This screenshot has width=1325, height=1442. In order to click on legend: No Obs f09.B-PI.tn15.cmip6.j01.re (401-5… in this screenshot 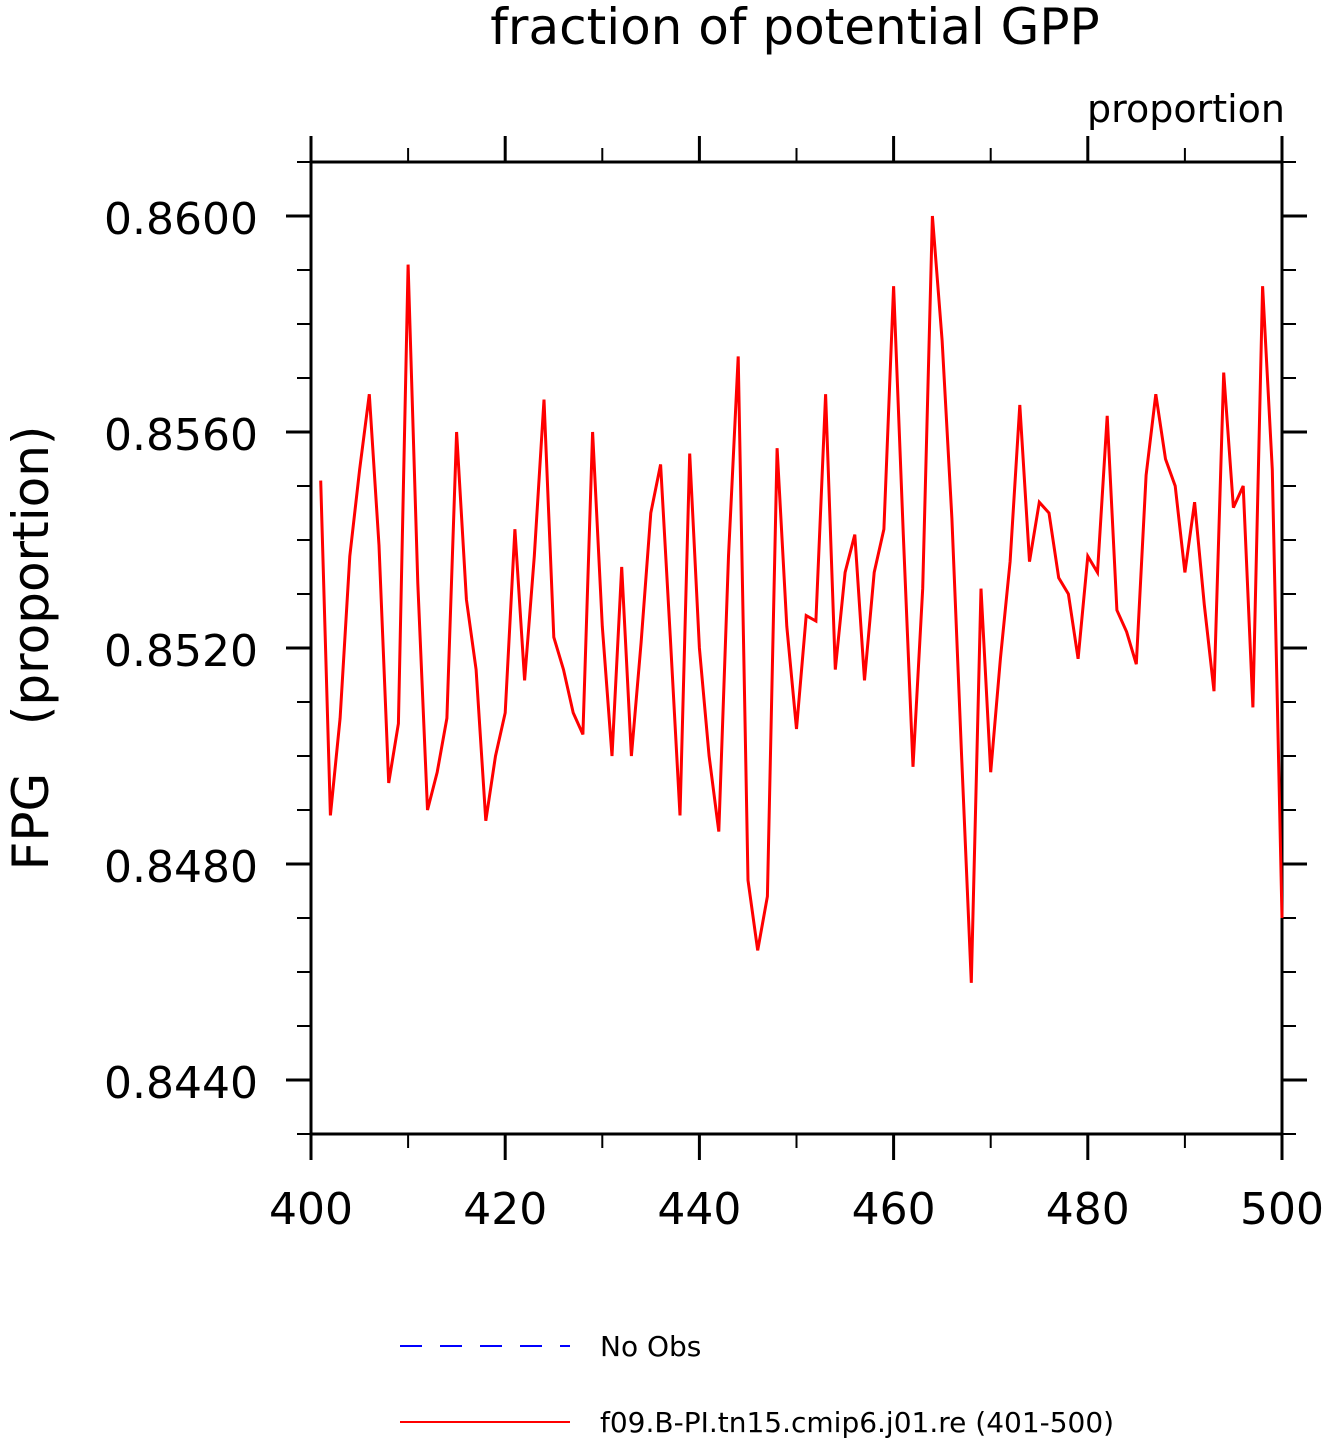, I will do `click(757, 1384)`.